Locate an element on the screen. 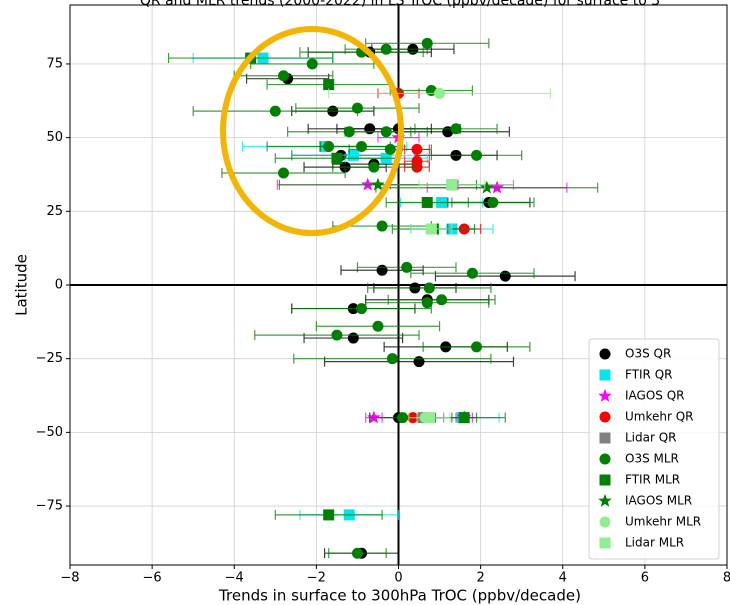 The height and width of the screenshot is (605, 730). x-tick-label: −2 is located at coordinates (316, 578).